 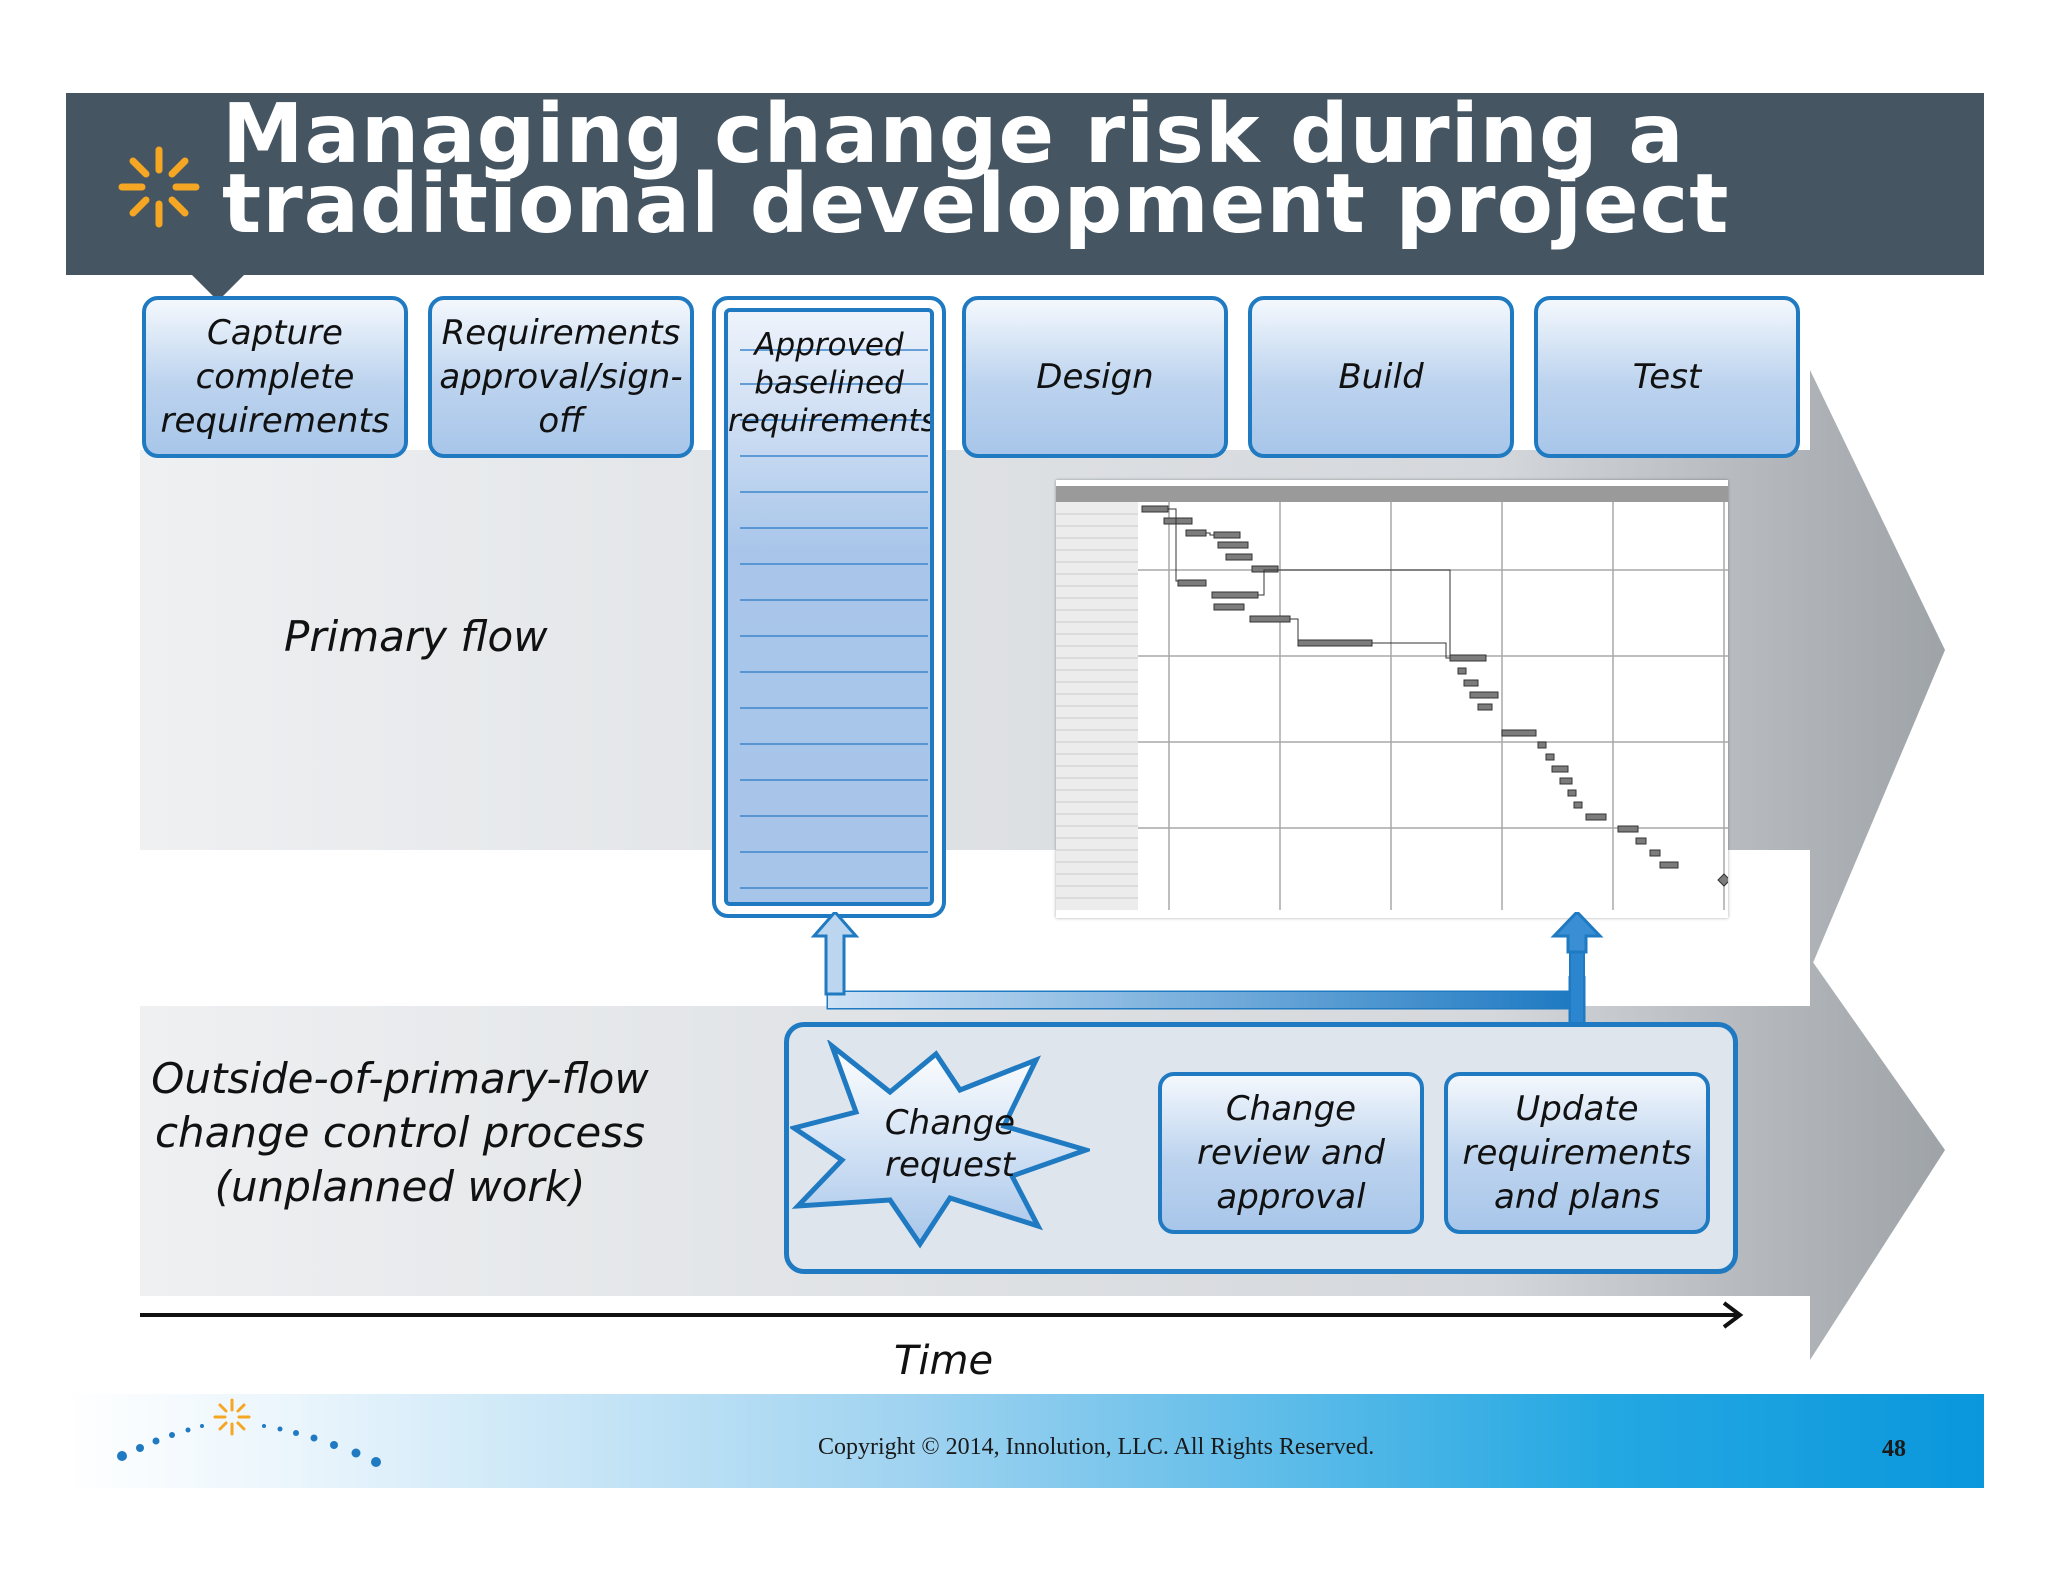 What do you see at coordinates (561, 377) in the screenshot?
I see `phase-requirements-approval: Requirements approval/sign-off` at bounding box center [561, 377].